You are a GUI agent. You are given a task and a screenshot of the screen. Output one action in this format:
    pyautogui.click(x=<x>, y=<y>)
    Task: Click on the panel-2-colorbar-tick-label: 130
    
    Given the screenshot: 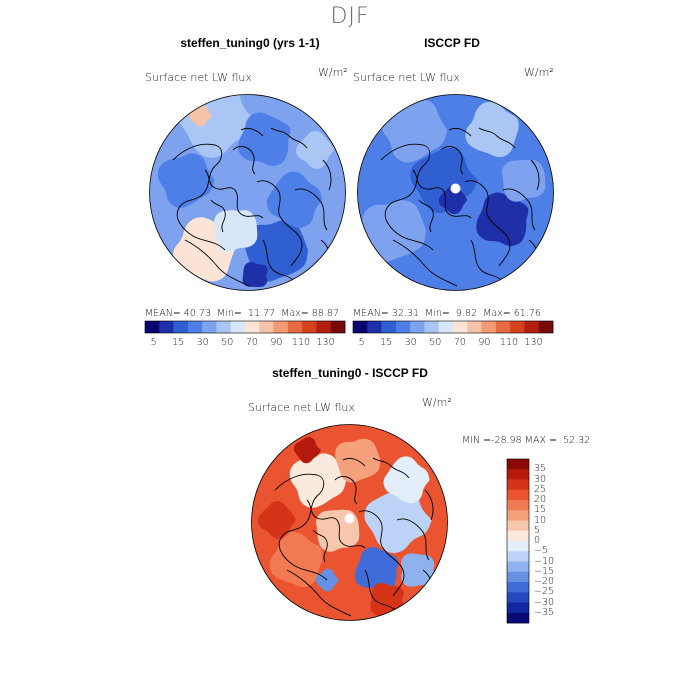 What is the action you would take?
    pyautogui.click(x=533, y=342)
    